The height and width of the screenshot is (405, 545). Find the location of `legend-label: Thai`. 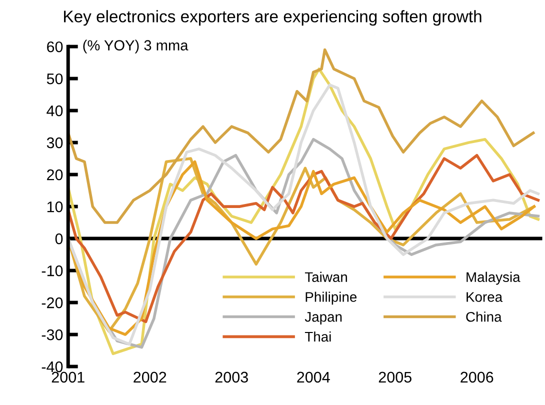

legend-label: Thai is located at coordinates (317, 336).